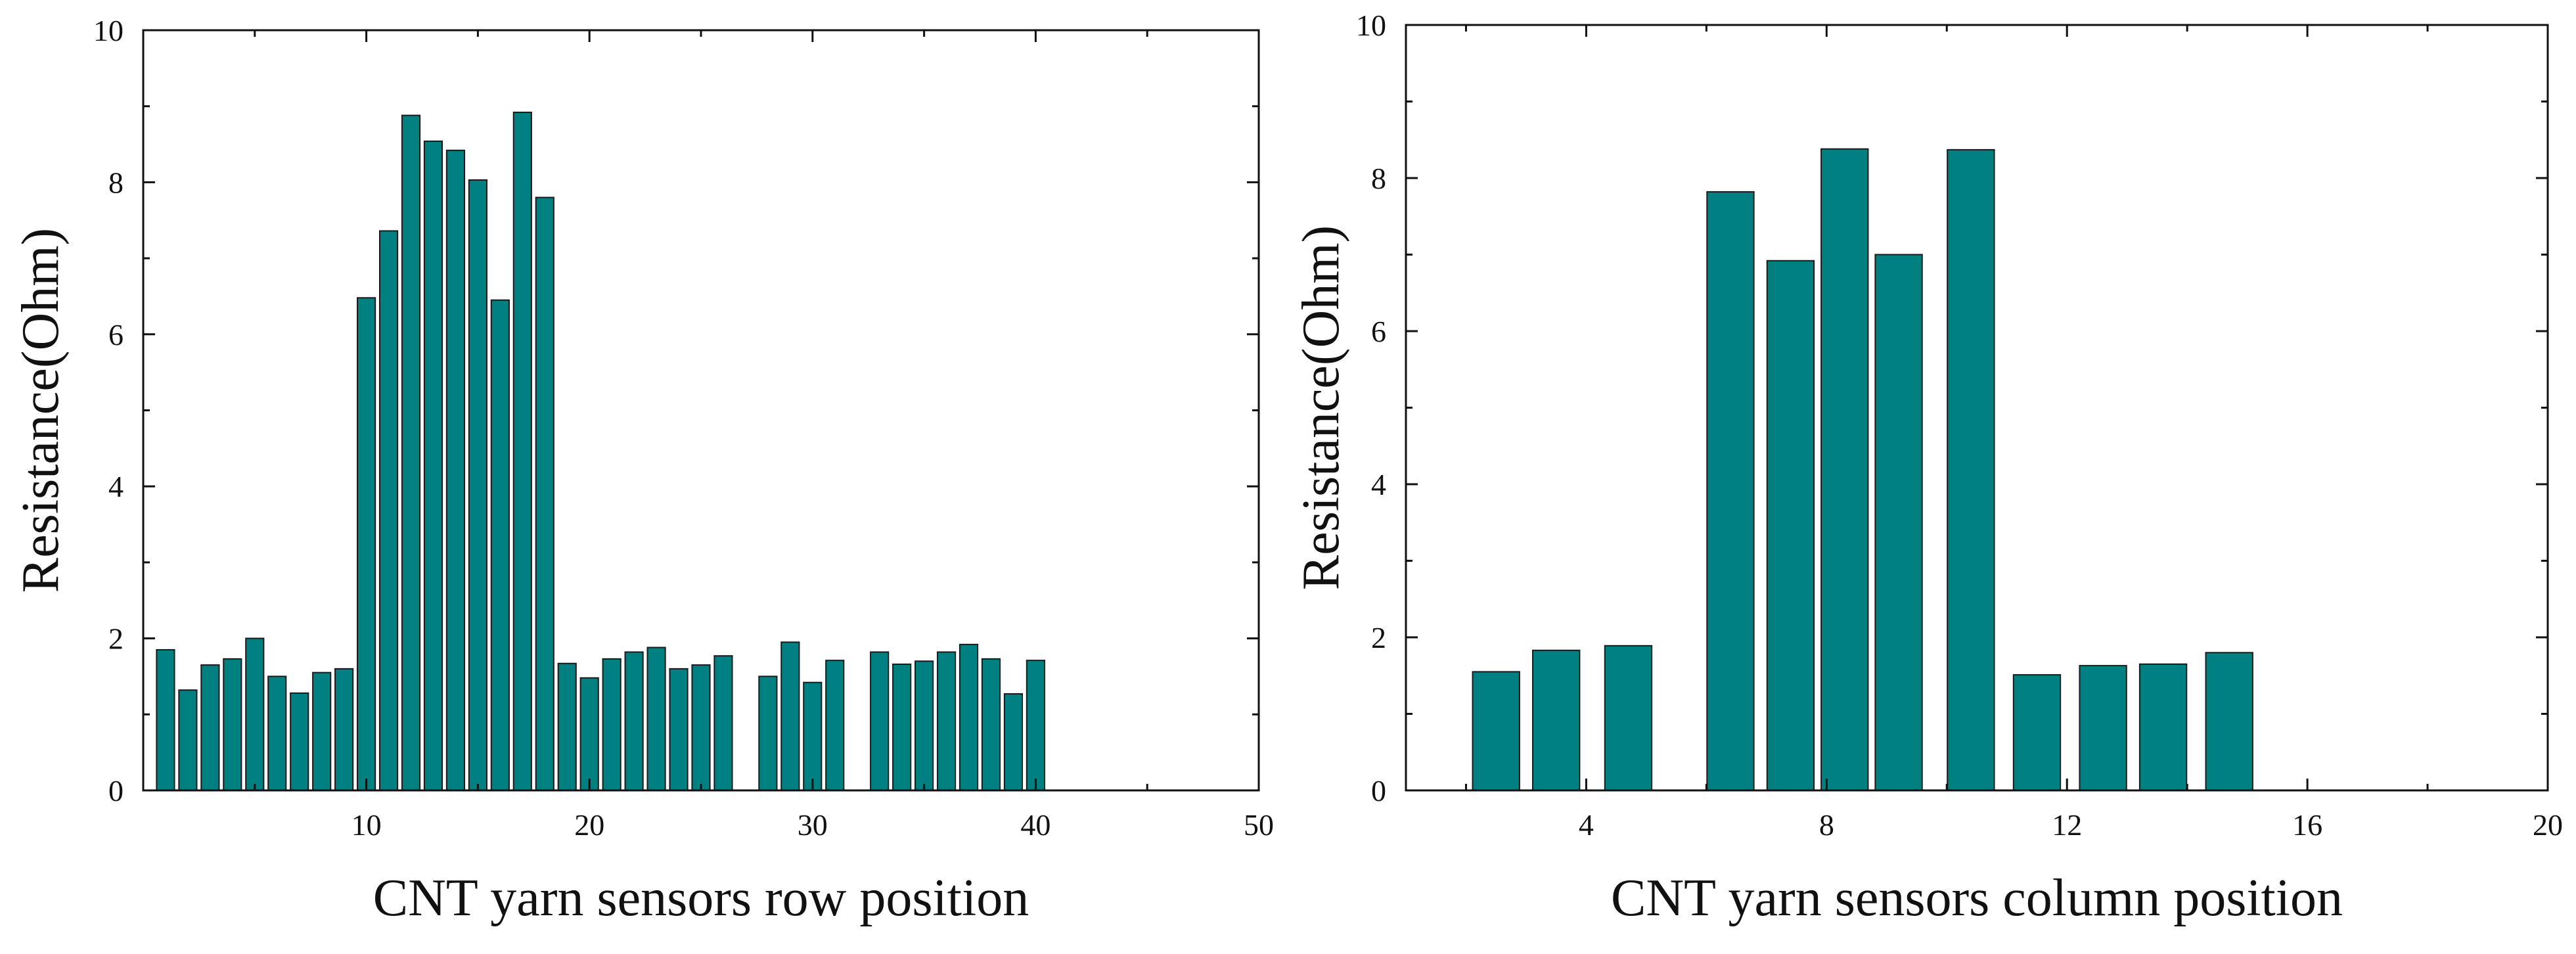  Describe the element at coordinates (1977, 898) in the screenshot. I see `x-axis-title: CNT yarn sensors column position` at that location.